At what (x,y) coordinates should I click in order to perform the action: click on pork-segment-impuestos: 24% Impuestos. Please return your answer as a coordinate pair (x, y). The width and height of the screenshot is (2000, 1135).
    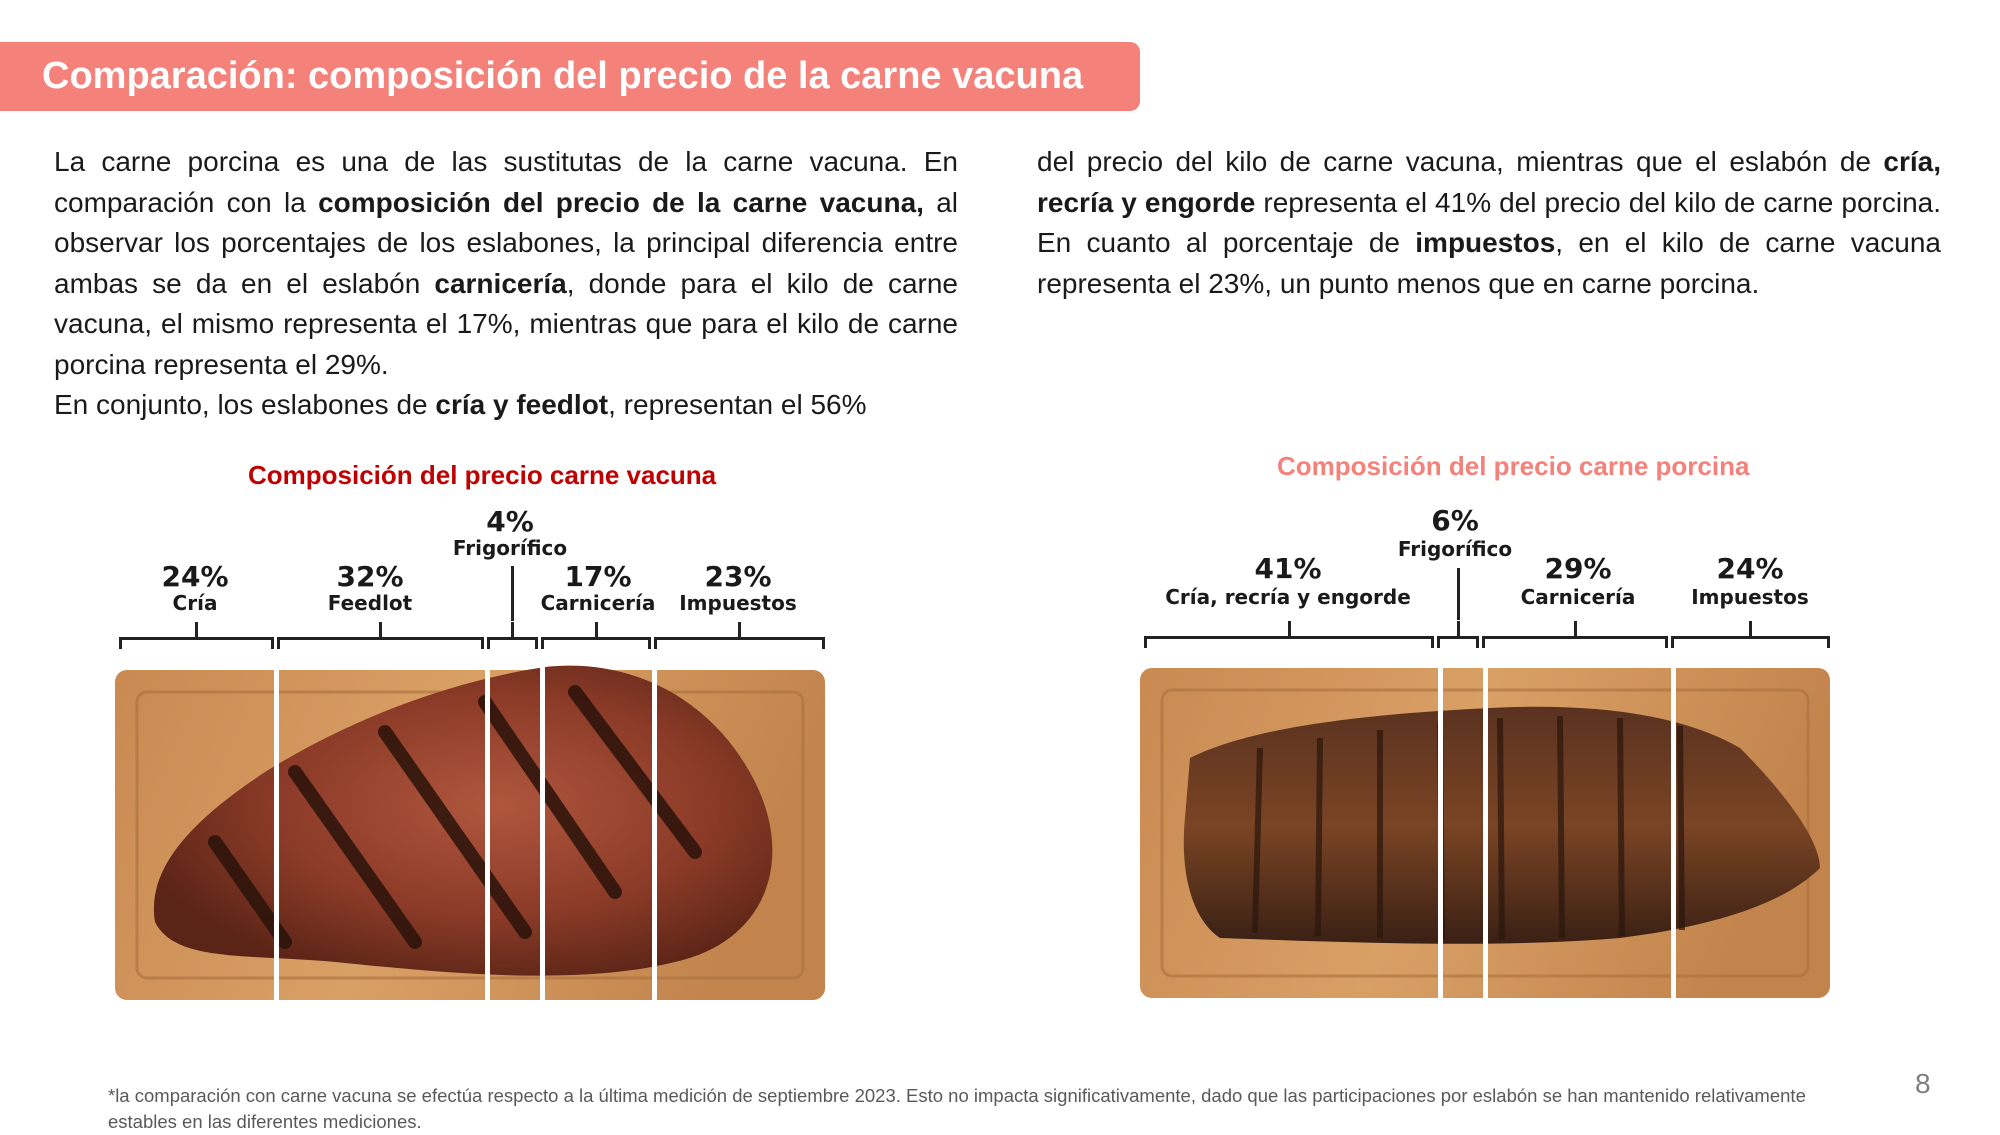
    Looking at the image, I should click on (1750, 581).